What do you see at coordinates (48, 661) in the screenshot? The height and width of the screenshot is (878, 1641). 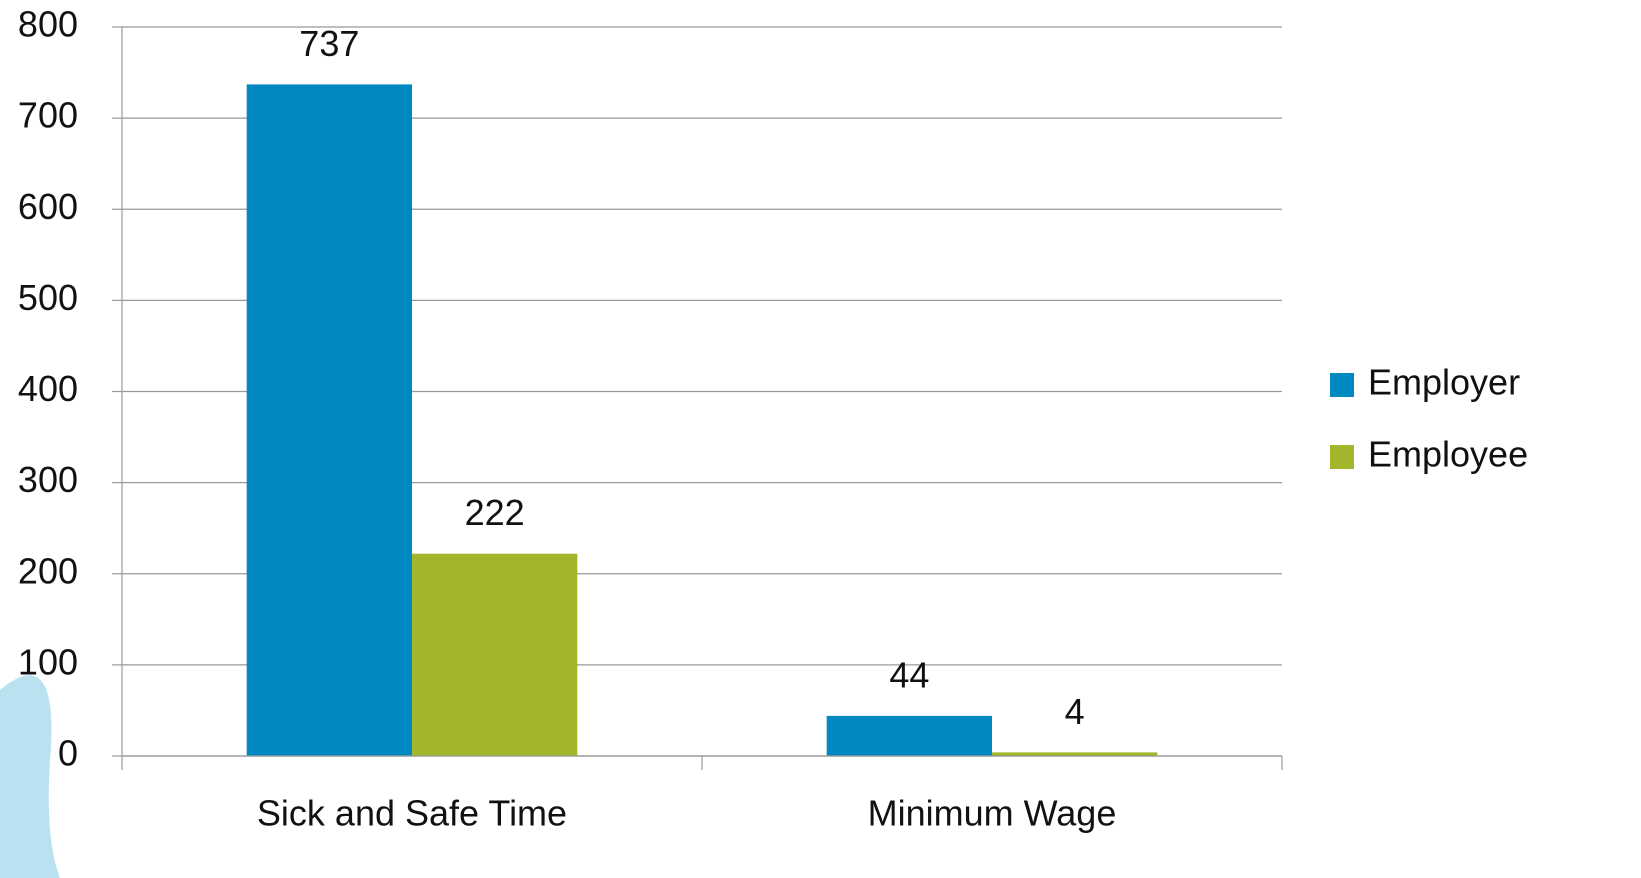 I see `y-tick-label: 100` at bounding box center [48, 661].